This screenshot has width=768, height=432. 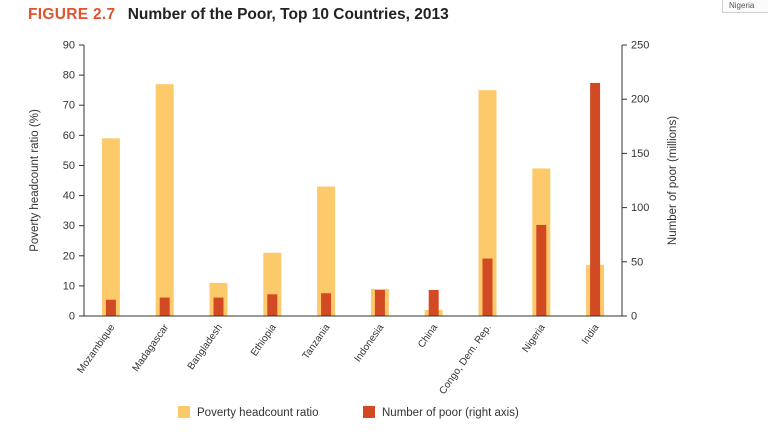 I want to click on poor-bar-bangladesh, so click(x=218, y=306).